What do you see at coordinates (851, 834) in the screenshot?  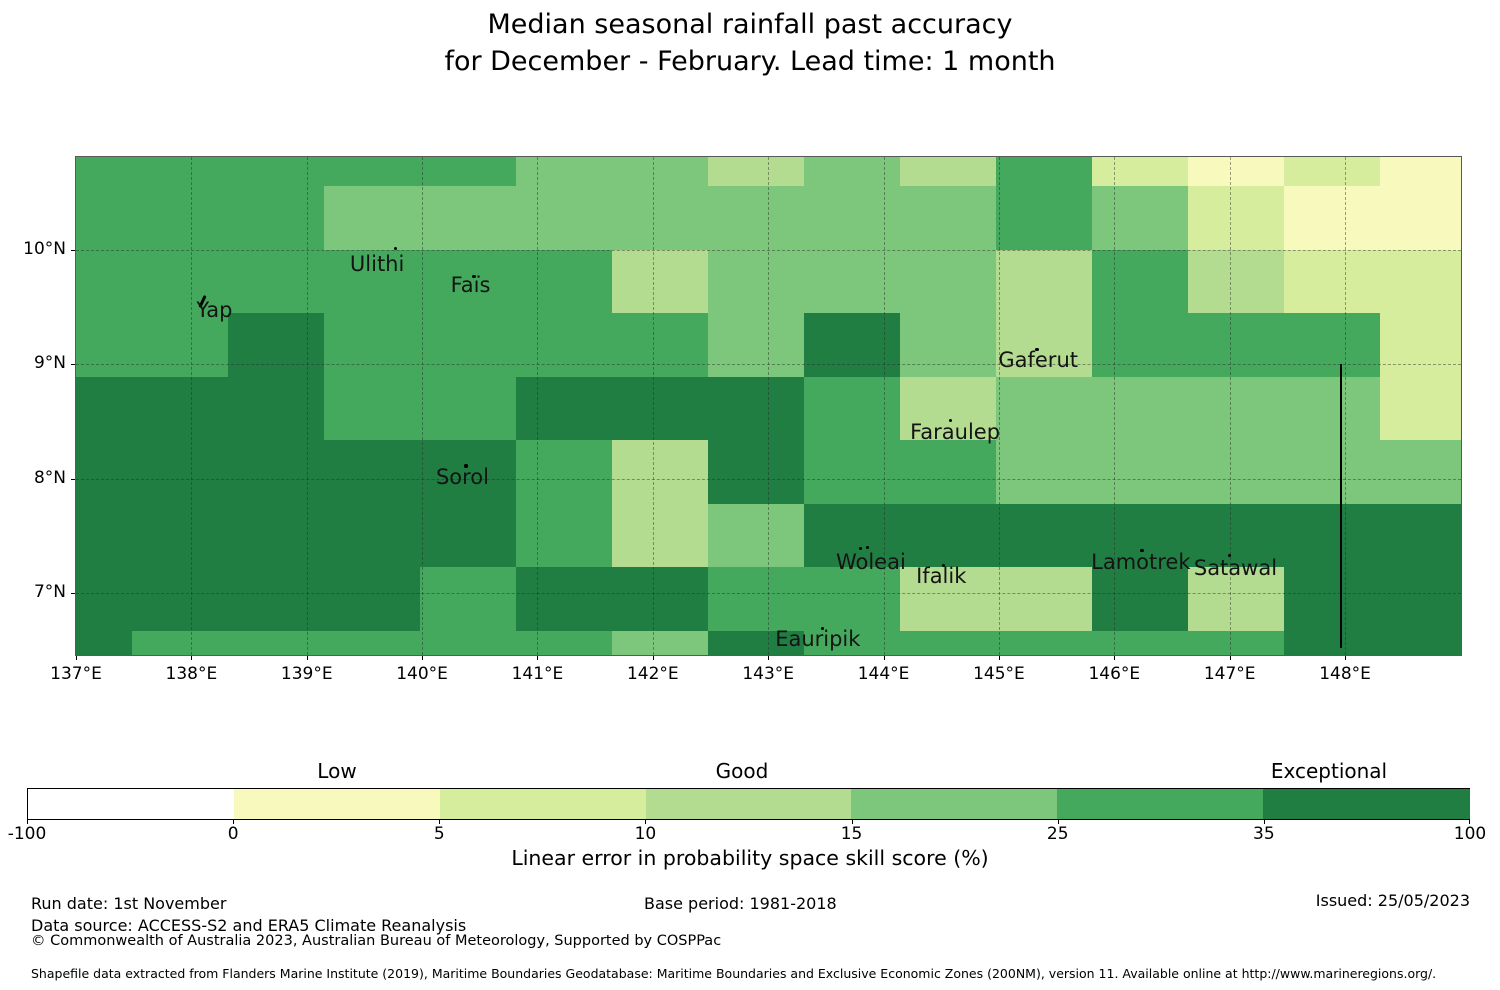 I see `colorbar-tick-label: 15` at bounding box center [851, 834].